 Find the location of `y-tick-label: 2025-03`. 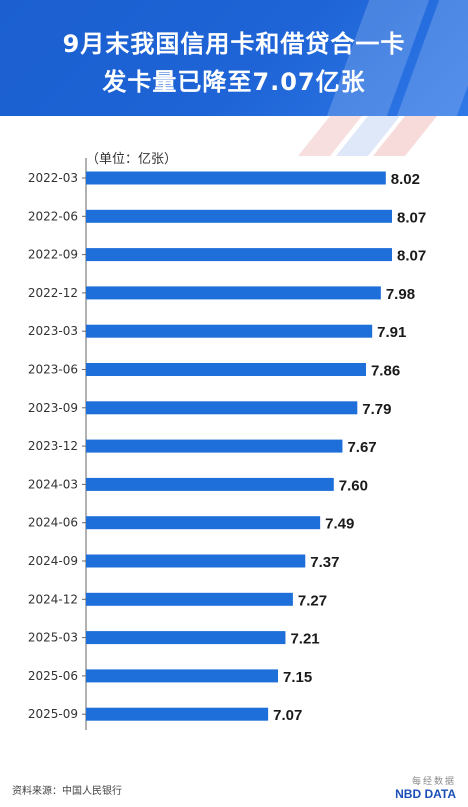

y-tick-label: 2025-03 is located at coordinates (53, 638).